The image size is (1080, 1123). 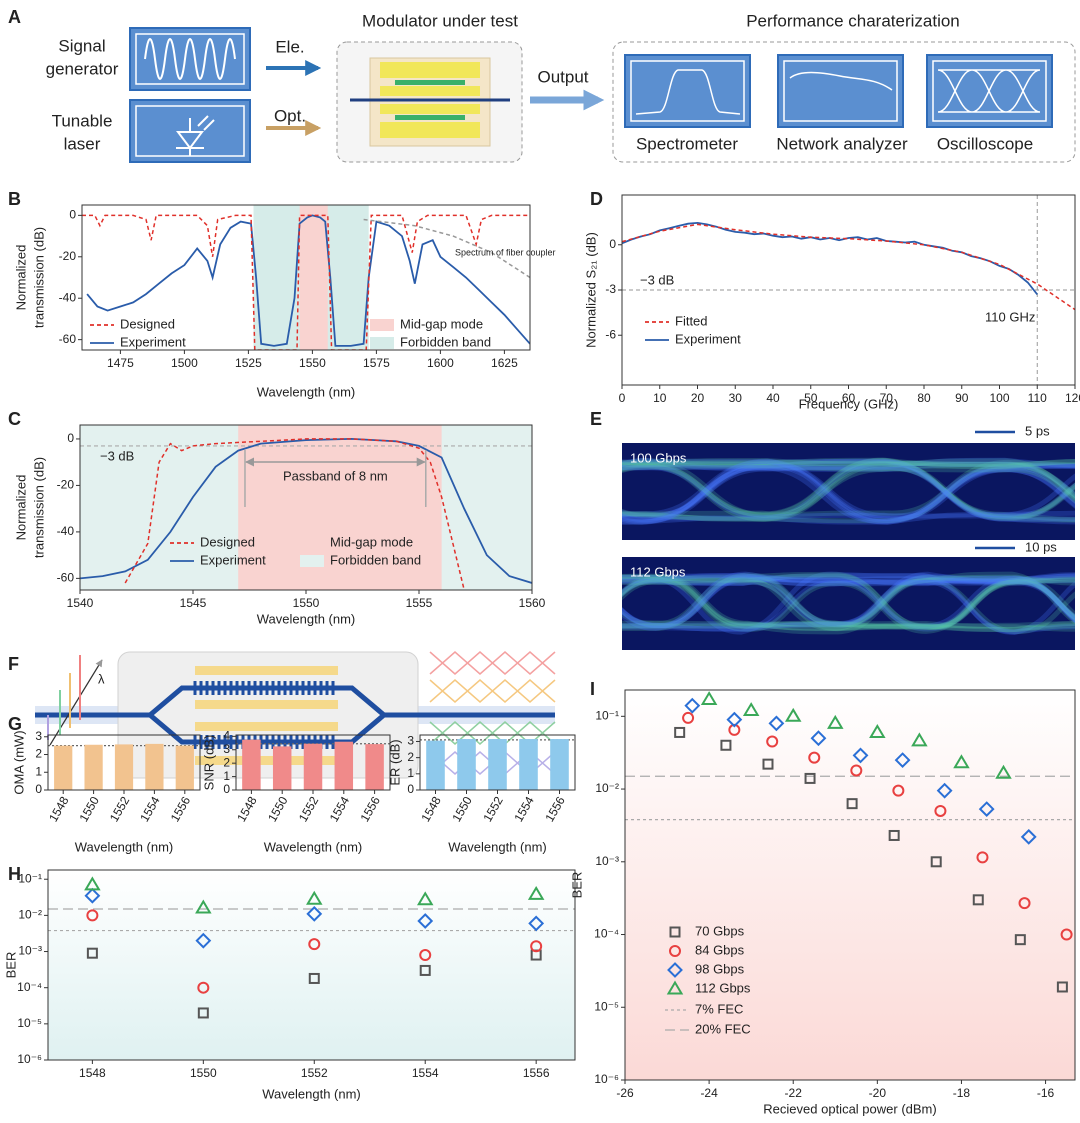 What do you see at coordinates (440, 363) in the screenshot?
I see `x-tick-label: 1600` at bounding box center [440, 363].